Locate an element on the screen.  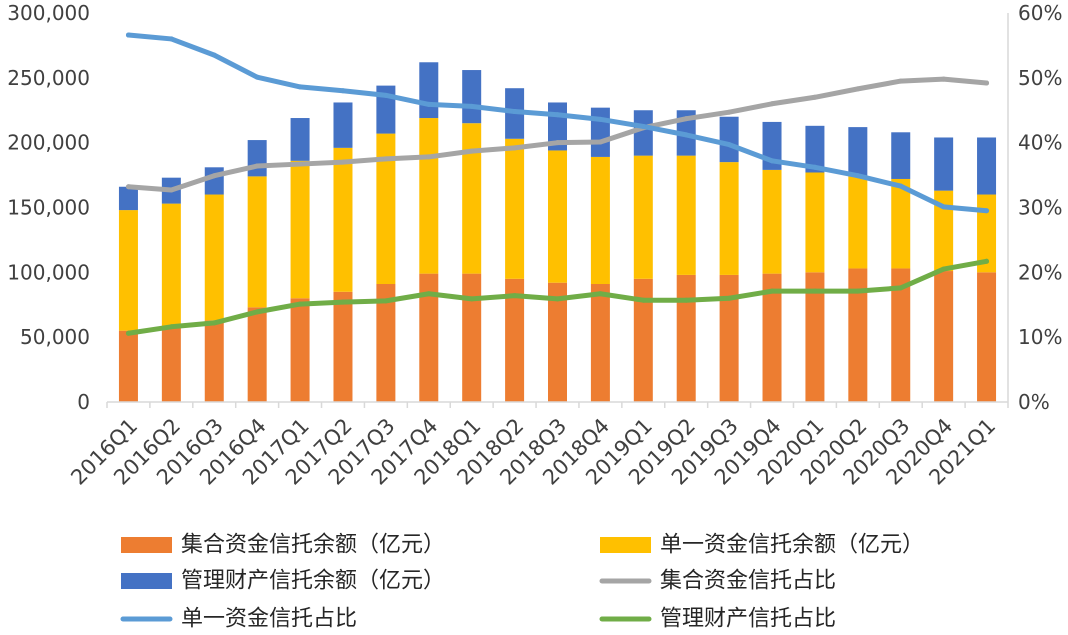
point-collective-share-2019q2 is located at coordinates (686, 119).